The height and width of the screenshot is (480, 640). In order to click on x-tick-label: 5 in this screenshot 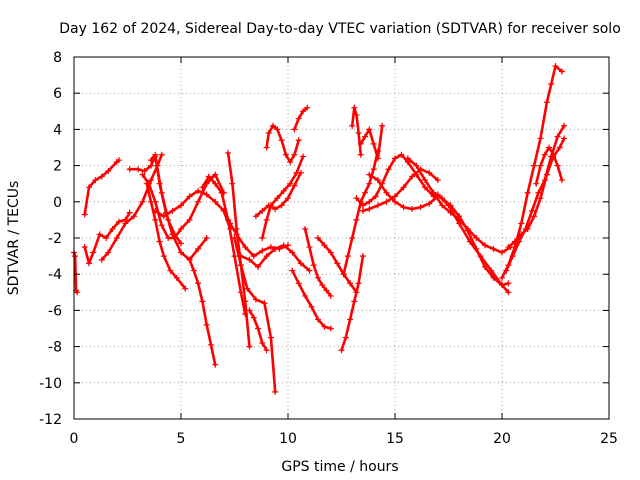, I will do `click(181, 439)`.